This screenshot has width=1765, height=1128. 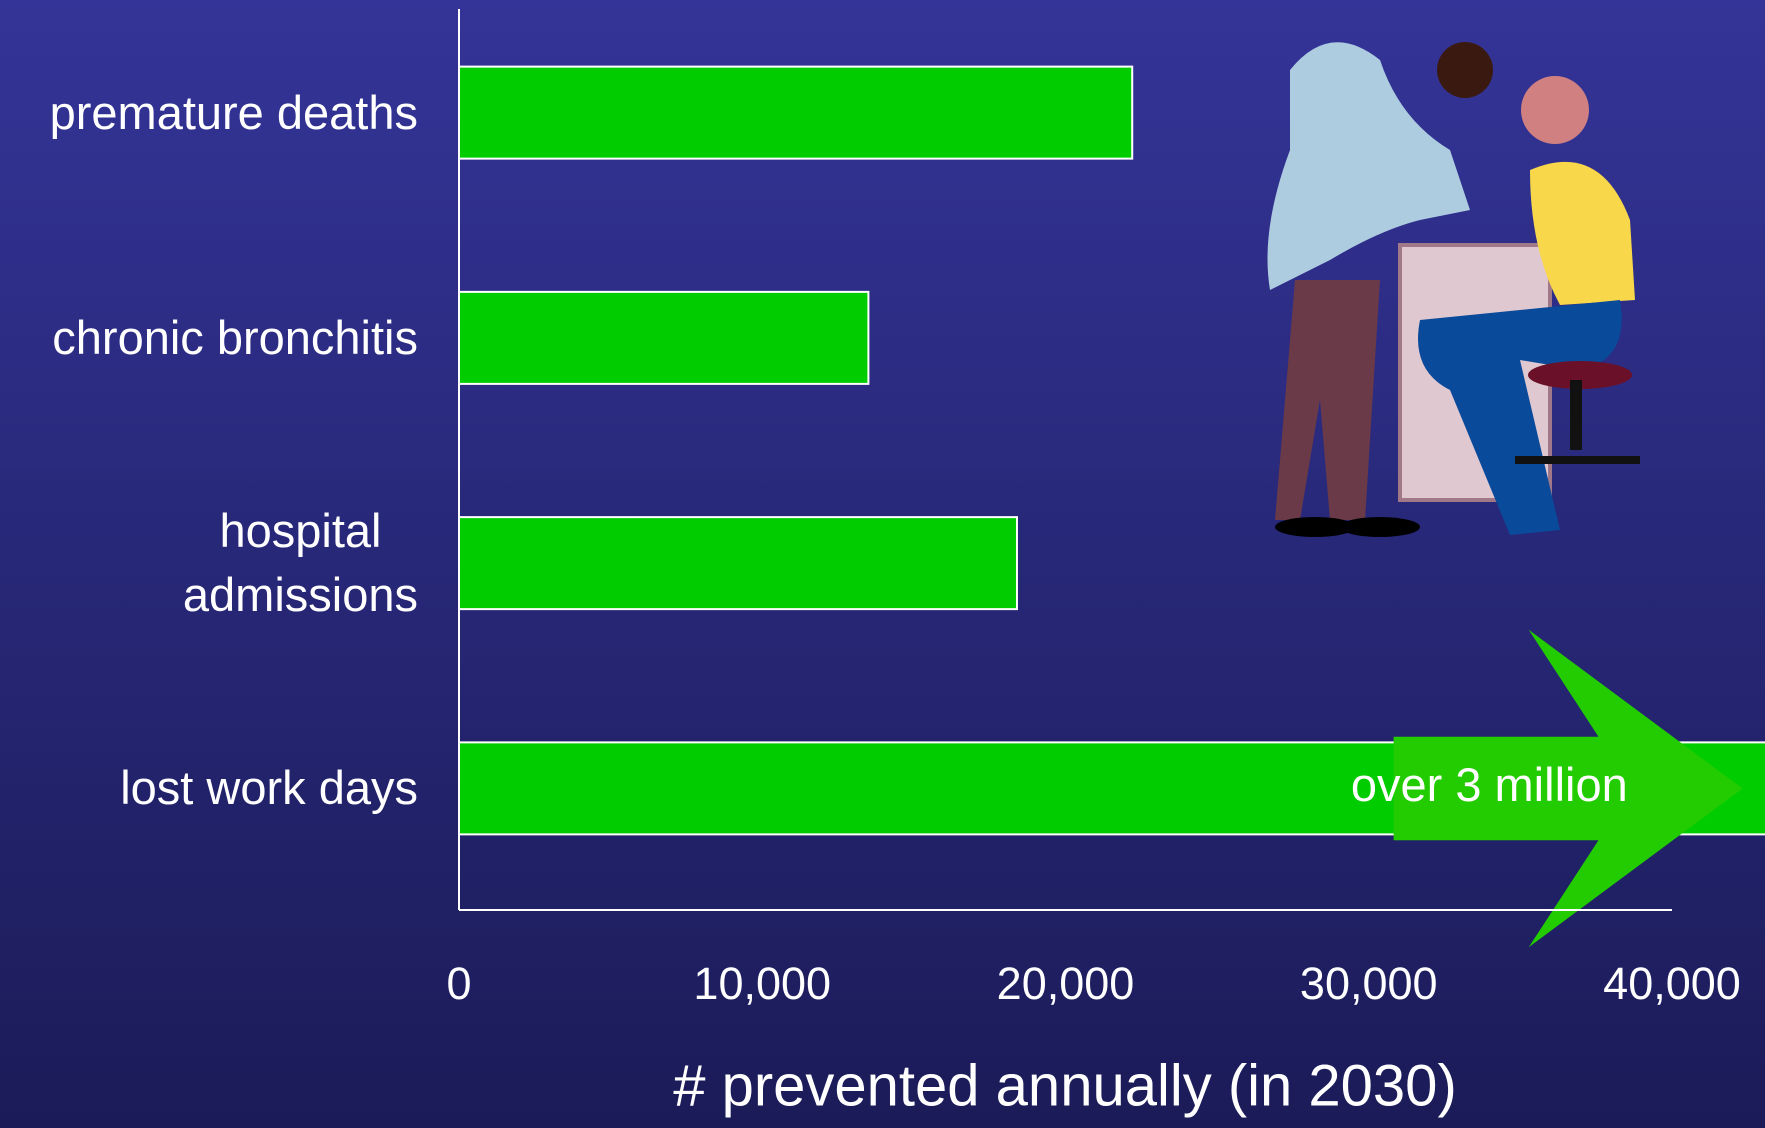 What do you see at coordinates (762, 983) in the screenshot?
I see `x-tick-label: 10,000` at bounding box center [762, 983].